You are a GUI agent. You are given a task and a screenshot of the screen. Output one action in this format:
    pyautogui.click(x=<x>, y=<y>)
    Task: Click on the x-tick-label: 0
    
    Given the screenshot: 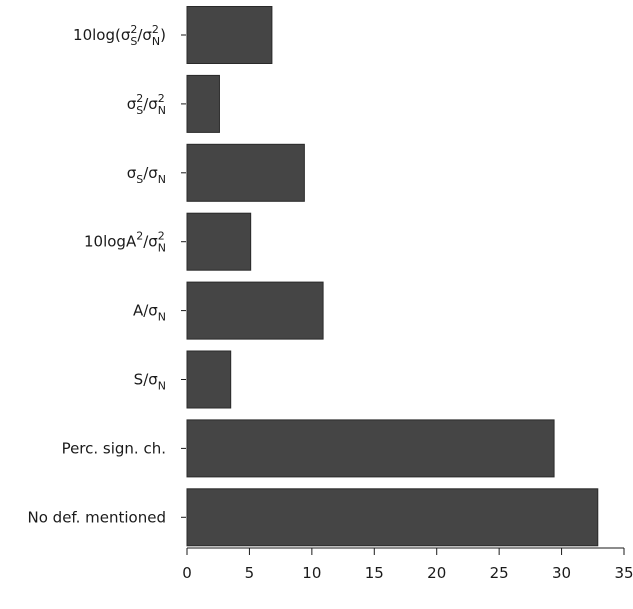 What is the action you would take?
    pyautogui.click(x=187, y=573)
    